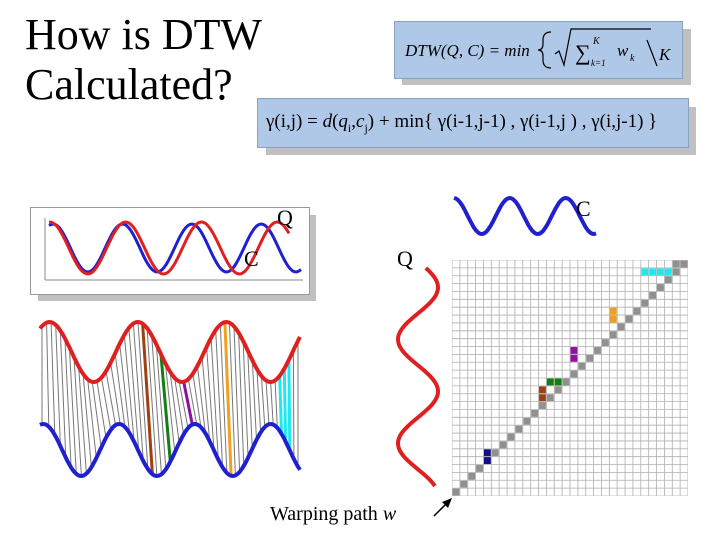 Image resolution: width=720 pixels, height=540 pixels. I want to click on label-q-side: Q, so click(405, 258).